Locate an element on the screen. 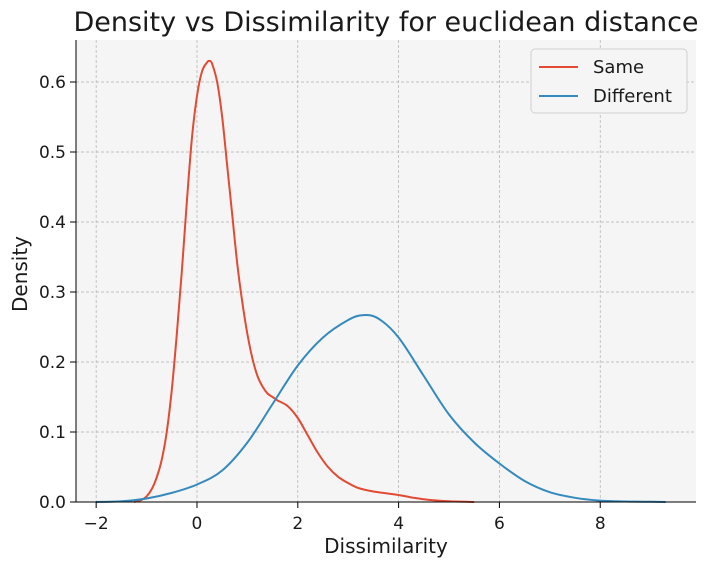 The image size is (717, 566). y-tick-label: 0.1 is located at coordinates (52, 433).